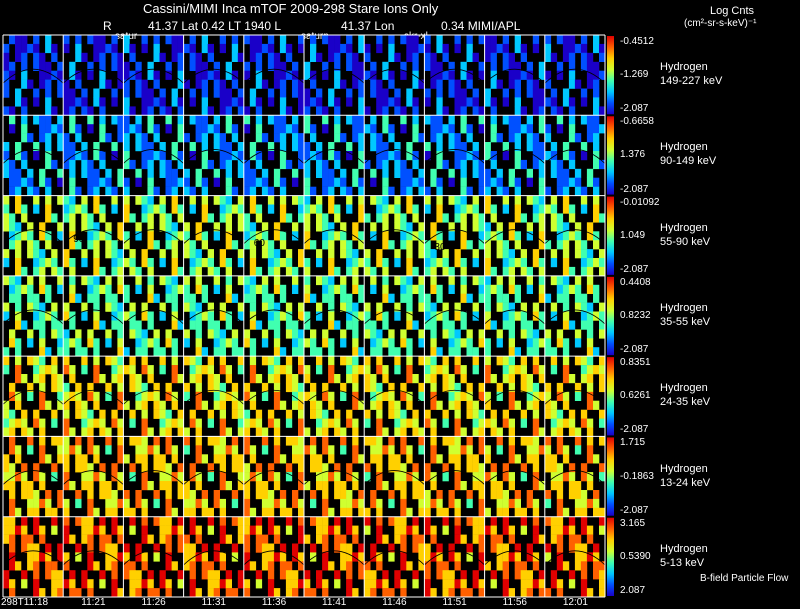 This screenshot has width=800, height=609. I want to click on colorbar-max-label: 0.8351, so click(635, 363).